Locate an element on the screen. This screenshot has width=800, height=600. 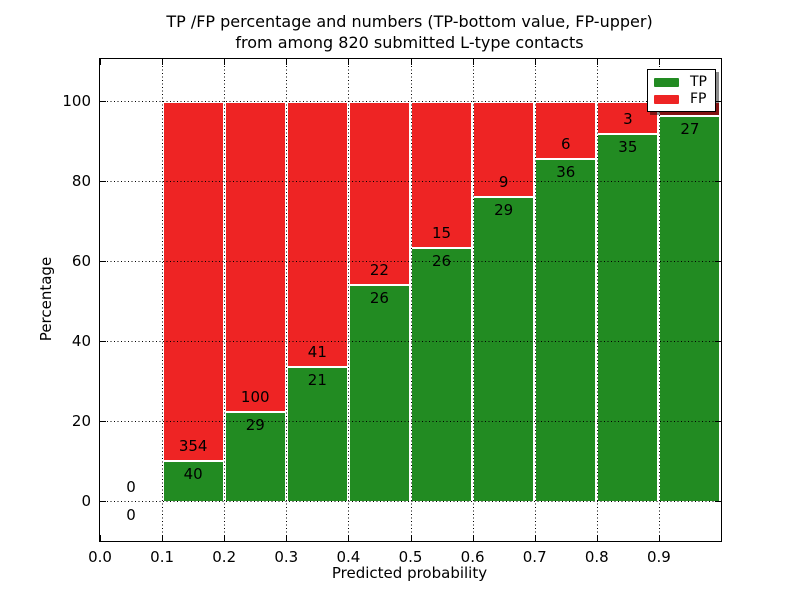
bar-tp-0.5-0.6 is located at coordinates (442, 374).